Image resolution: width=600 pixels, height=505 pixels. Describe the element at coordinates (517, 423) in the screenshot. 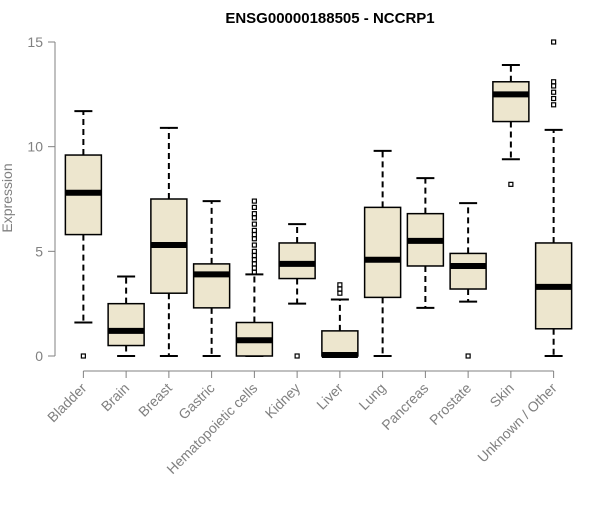

I see `x-tick-label: Unknown / Other` at that location.